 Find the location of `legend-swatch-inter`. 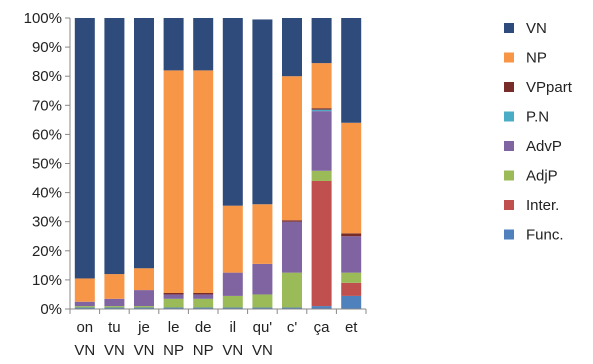

legend-swatch-inter is located at coordinates (509, 205).